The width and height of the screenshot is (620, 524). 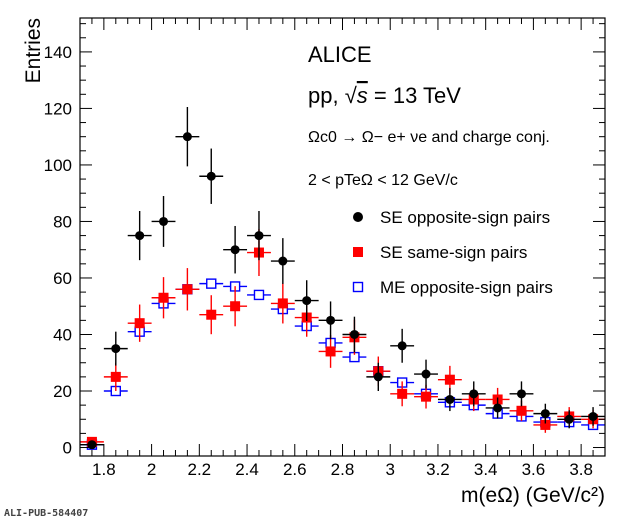 What do you see at coordinates (58, 165) in the screenshot?
I see `y-tick-label: 100` at bounding box center [58, 165].